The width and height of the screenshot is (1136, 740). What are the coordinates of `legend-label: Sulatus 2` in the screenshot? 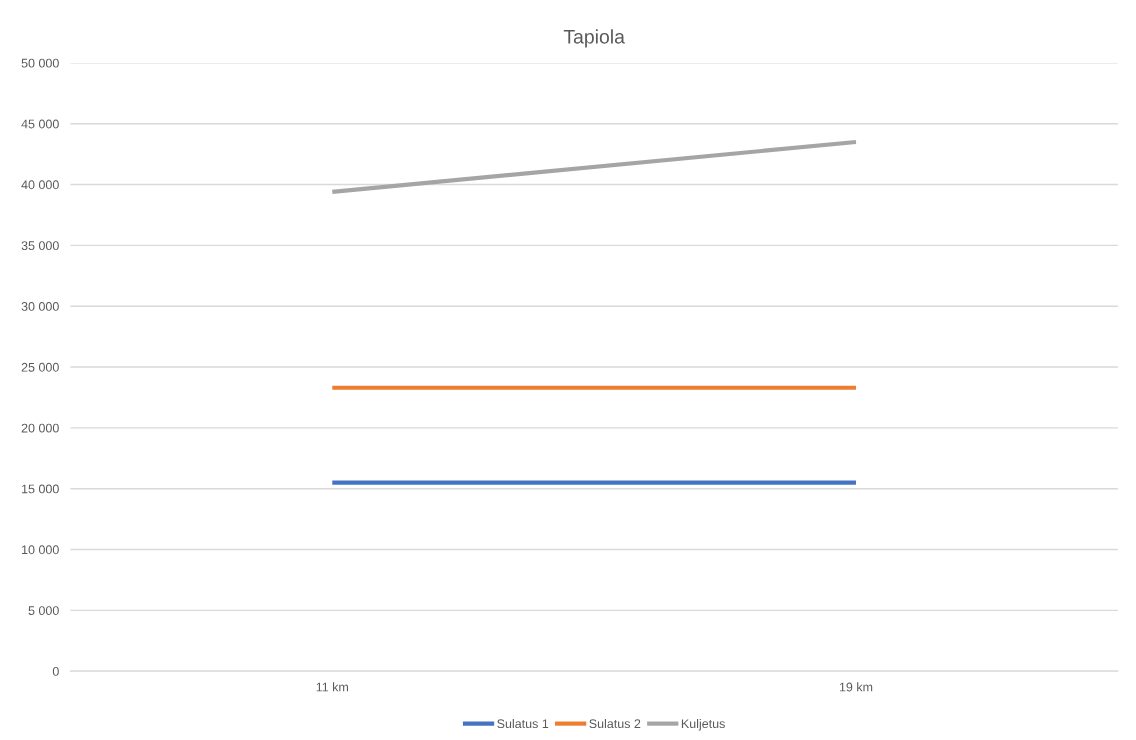 It's located at (615, 723).